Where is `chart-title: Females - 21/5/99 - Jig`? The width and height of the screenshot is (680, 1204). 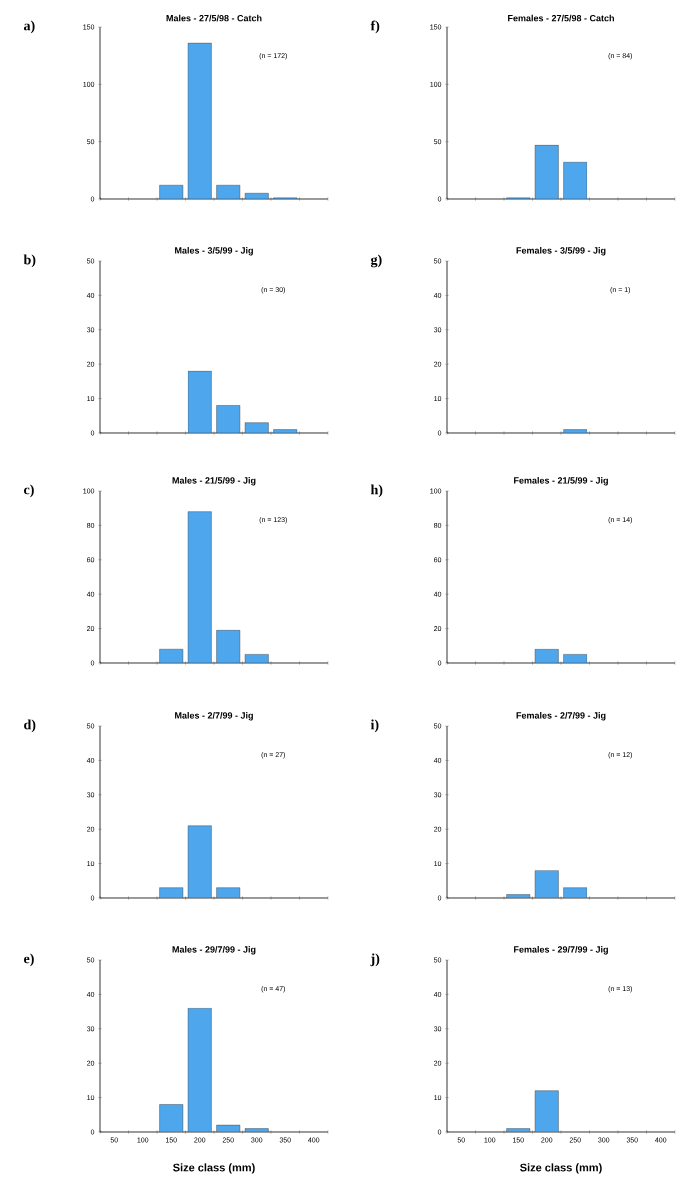
chart-title: Females - 21/5/99 - Jig is located at coordinates (561, 481).